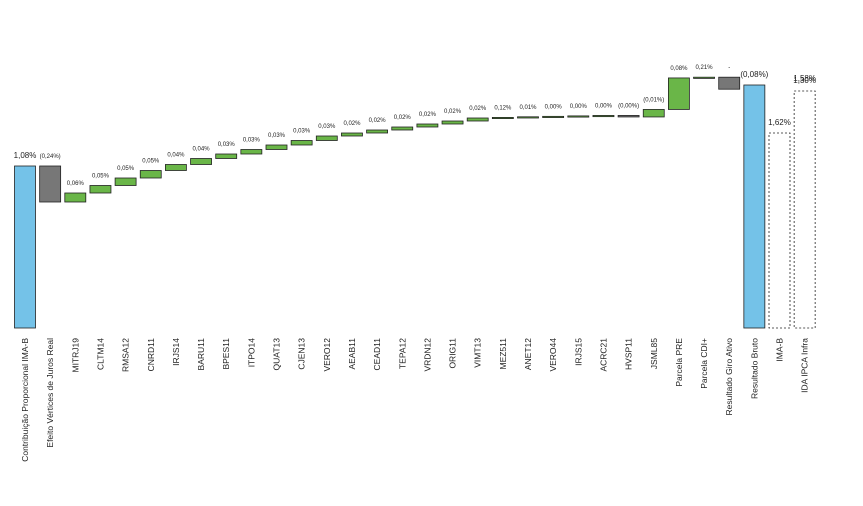 This screenshot has width=863, height=506. Describe the element at coordinates (452, 122) in the screenshot. I see `bar-orig11` at that location.